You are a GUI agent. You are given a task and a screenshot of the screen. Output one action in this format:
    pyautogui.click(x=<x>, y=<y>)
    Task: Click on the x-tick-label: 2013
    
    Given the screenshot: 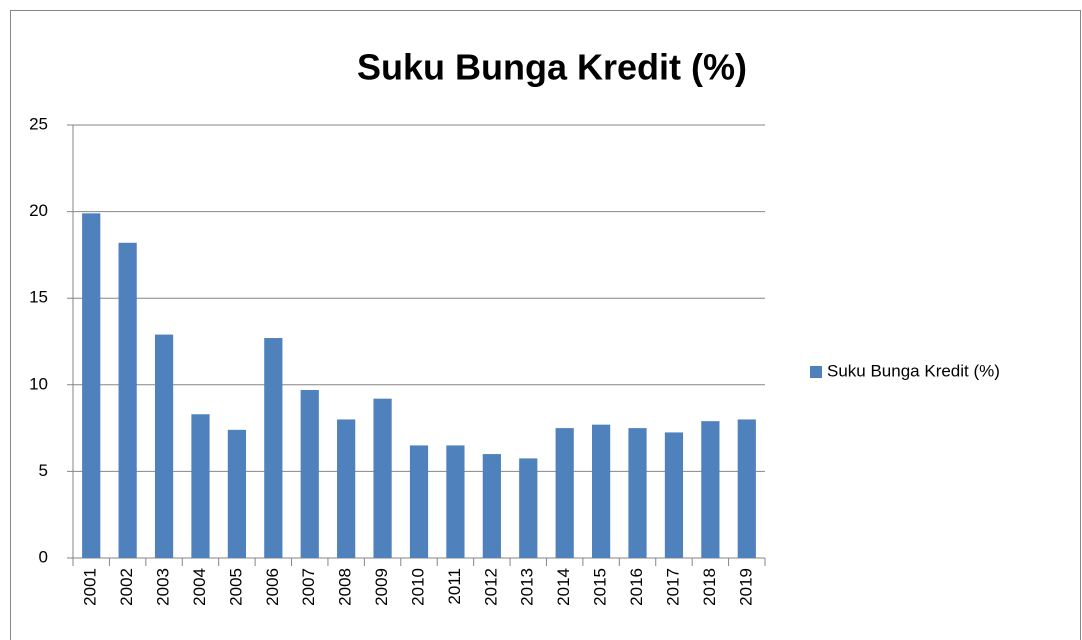 What is the action you would take?
    pyautogui.click(x=527, y=587)
    